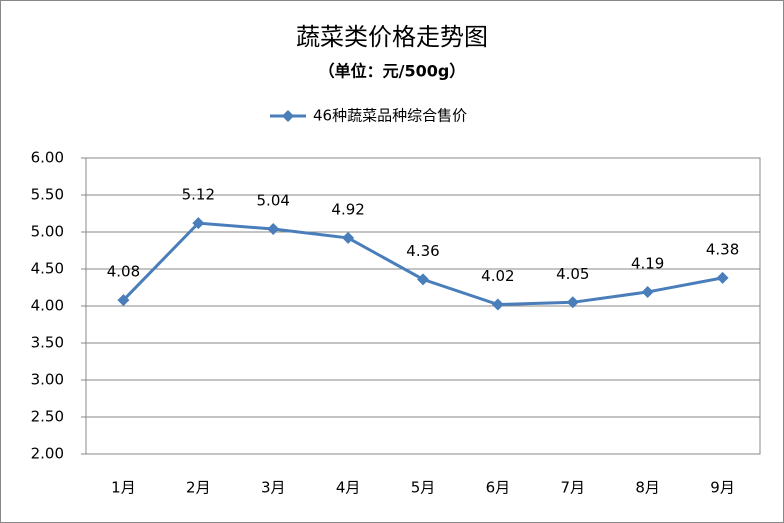  I want to click on x-tick-label: 6月, so click(498, 488).